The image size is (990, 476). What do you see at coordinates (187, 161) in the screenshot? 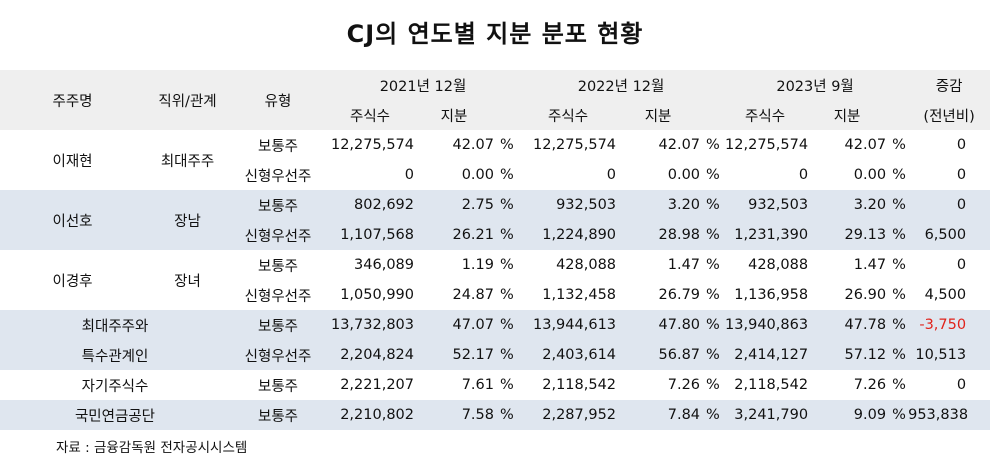
I see `shareholder-relation: 최대주주` at bounding box center [187, 161].